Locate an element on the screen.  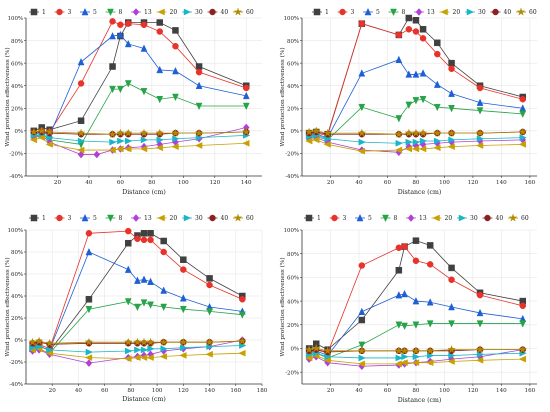
x-ticks: 20 40 60 80 100 120 140 is located at coordinates (153, 181).